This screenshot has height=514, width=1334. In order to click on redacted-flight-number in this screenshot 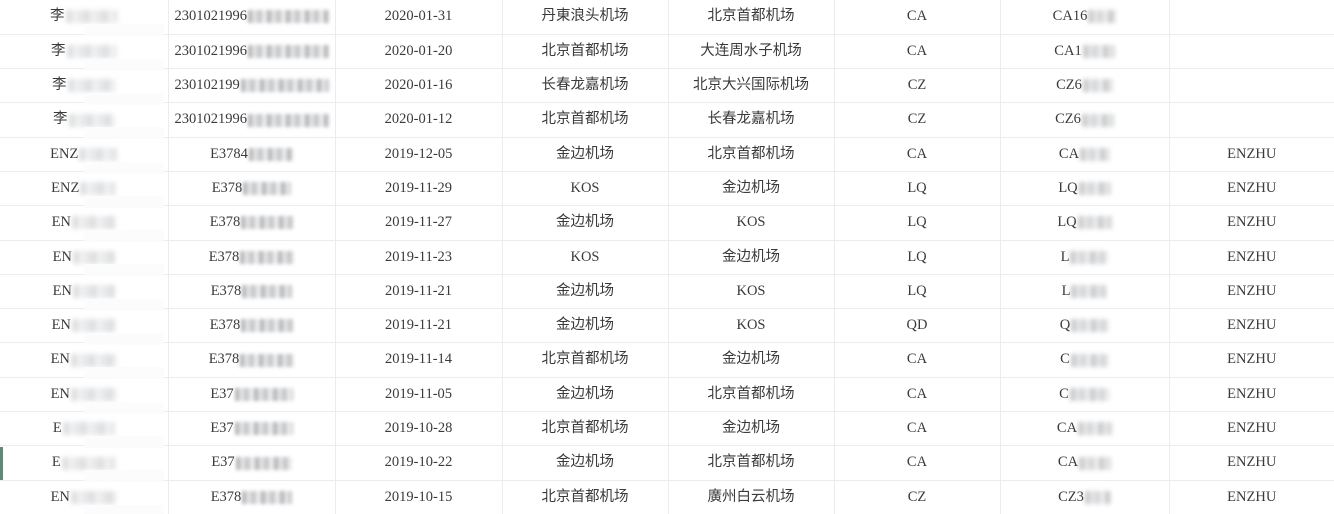, I will do `click(1095, 463)`.